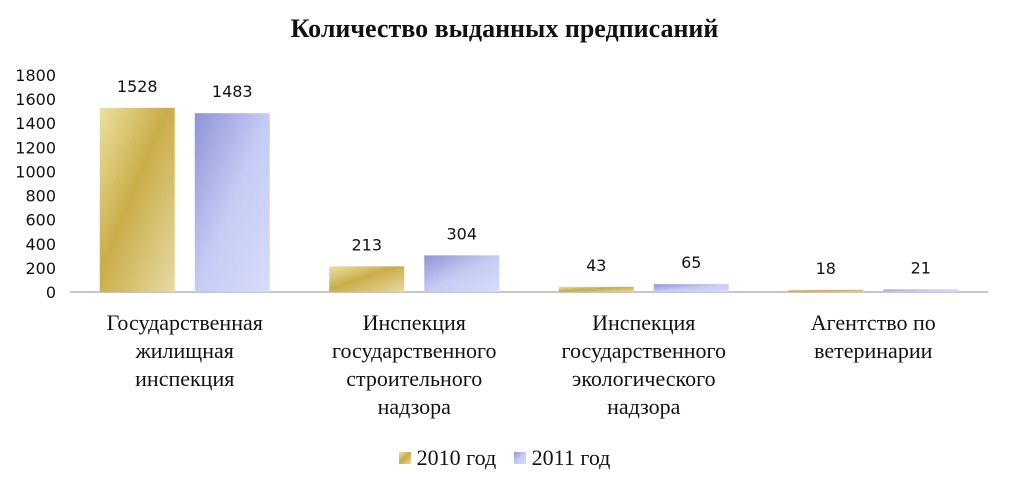  Describe the element at coordinates (873, 336) in the screenshot. I see `category-label-3: Агентство по ветеринарии` at that location.